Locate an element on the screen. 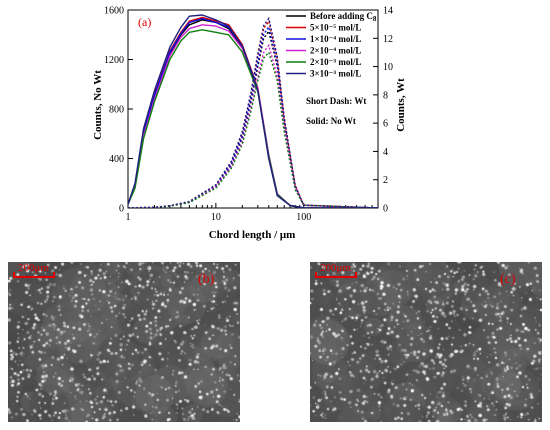  scale-tick-left-c is located at coordinates (316, 275).